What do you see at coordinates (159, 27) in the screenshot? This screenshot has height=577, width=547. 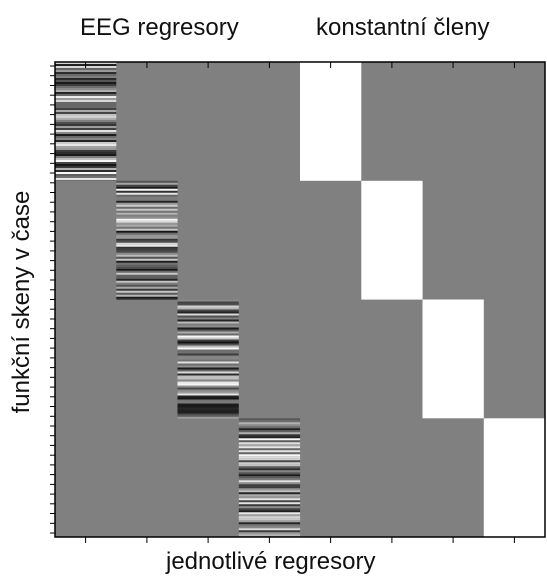 I see `eeg-regressors-header: EEG regresory` at bounding box center [159, 27].